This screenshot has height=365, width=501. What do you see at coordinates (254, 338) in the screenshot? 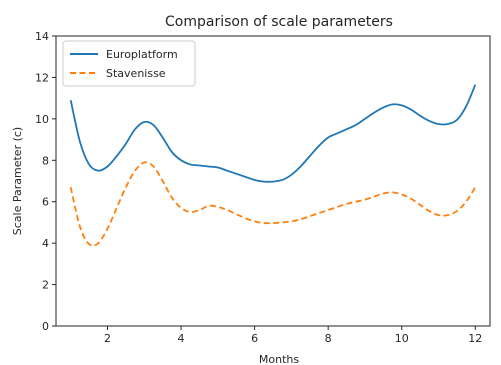
I see `x-tick-label: 6` at bounding box center [254, 338].